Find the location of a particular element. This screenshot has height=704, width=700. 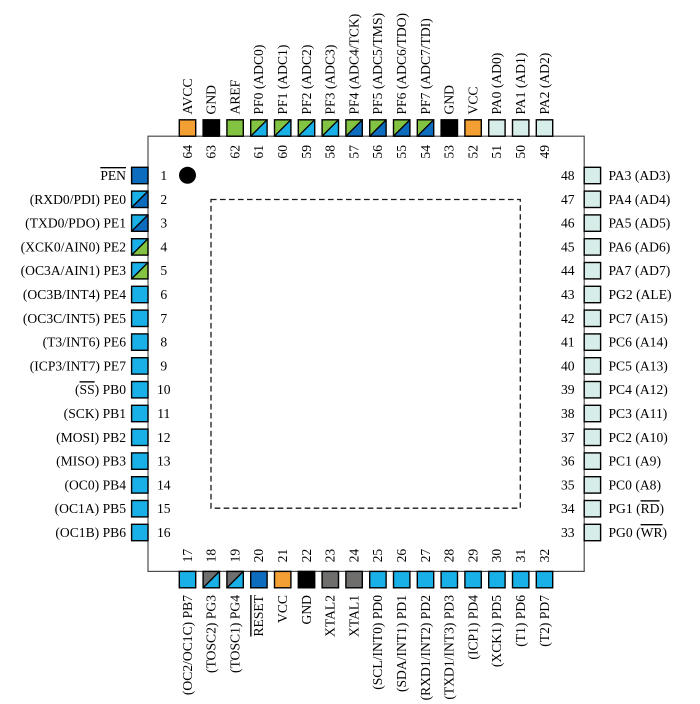

svg-text: 44 is located at coordinates (568, 270).